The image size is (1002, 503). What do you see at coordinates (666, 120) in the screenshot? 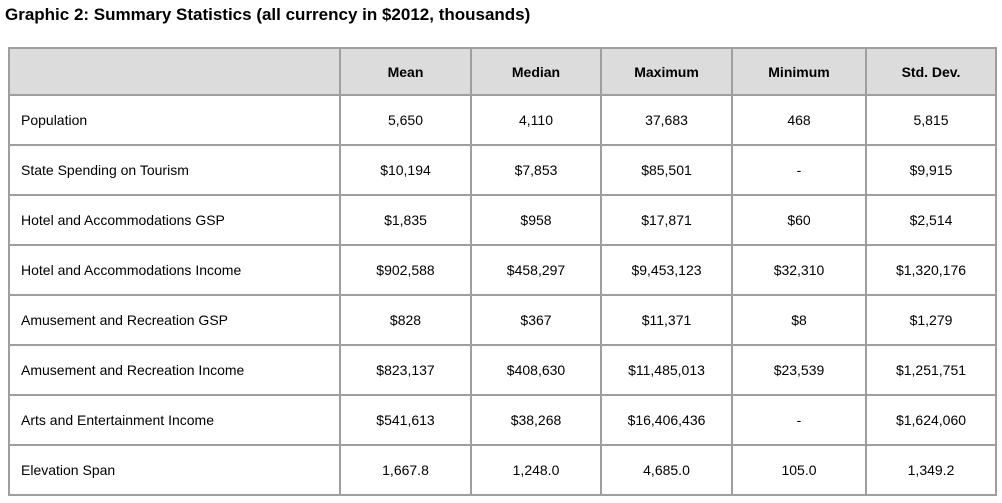
I see `cell-maximum: 37,683` at bounding box center [666, 120].